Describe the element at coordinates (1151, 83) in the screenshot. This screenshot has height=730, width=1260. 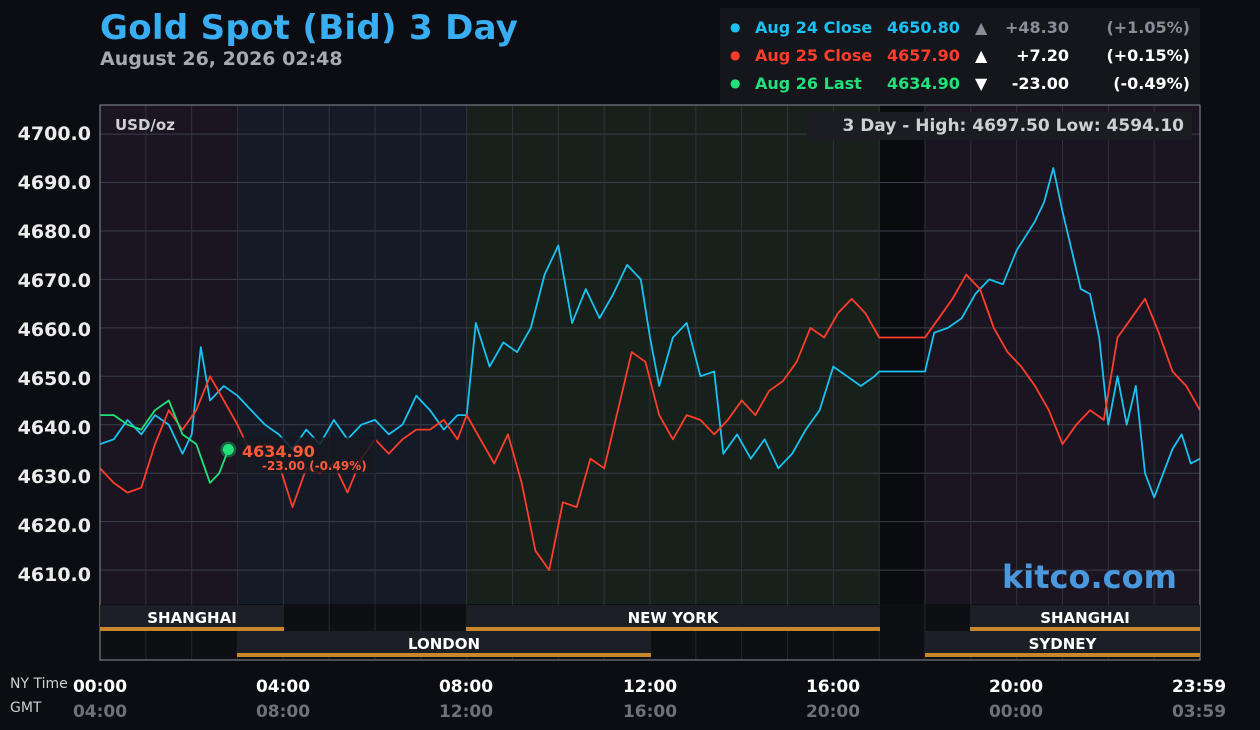
I see `legend-pct: (-0.49%)` at that location.